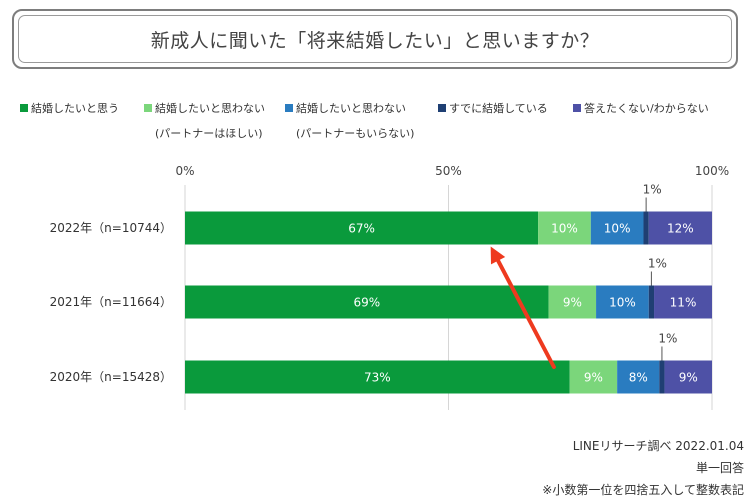 The image size is (750, 498). I want to click on category-label: 2022年（n=10744）, so click(111, 228).